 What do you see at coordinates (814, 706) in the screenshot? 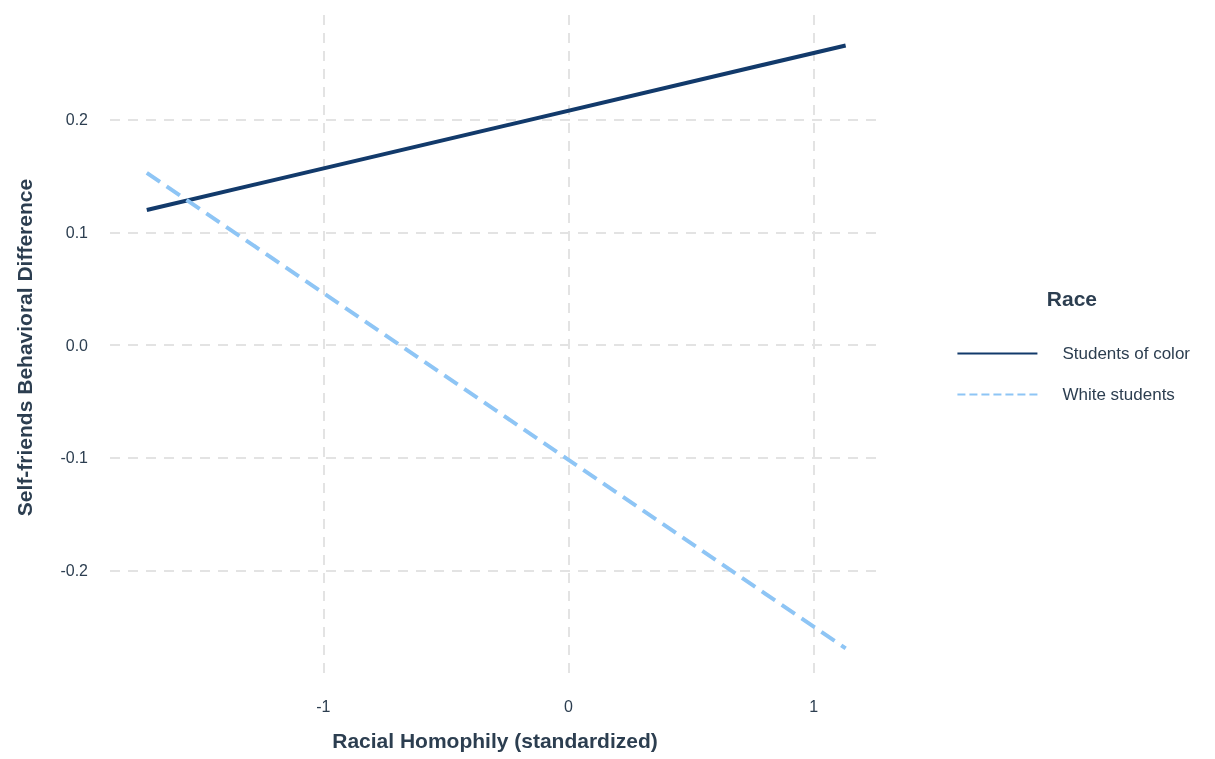
I see `x-tick-label: 1` at bounding box center [814, 706].